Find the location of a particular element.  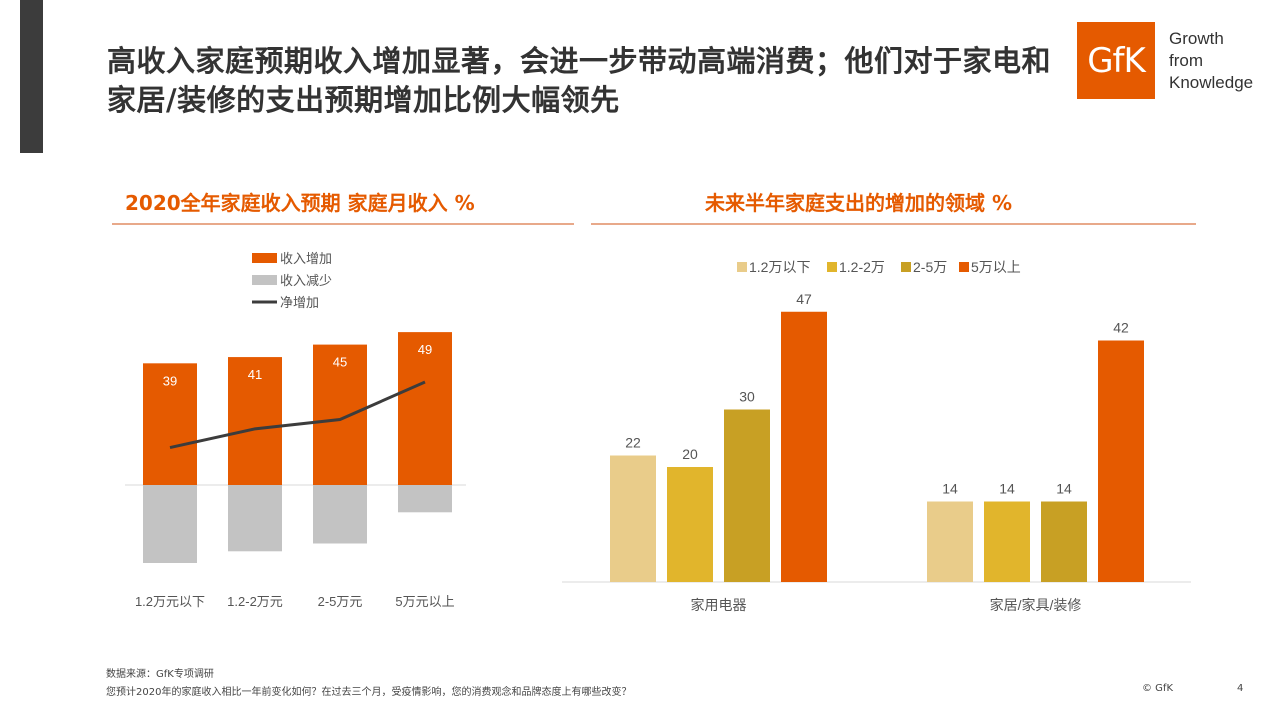

net-increase-line is located at coordinates (297, 415).